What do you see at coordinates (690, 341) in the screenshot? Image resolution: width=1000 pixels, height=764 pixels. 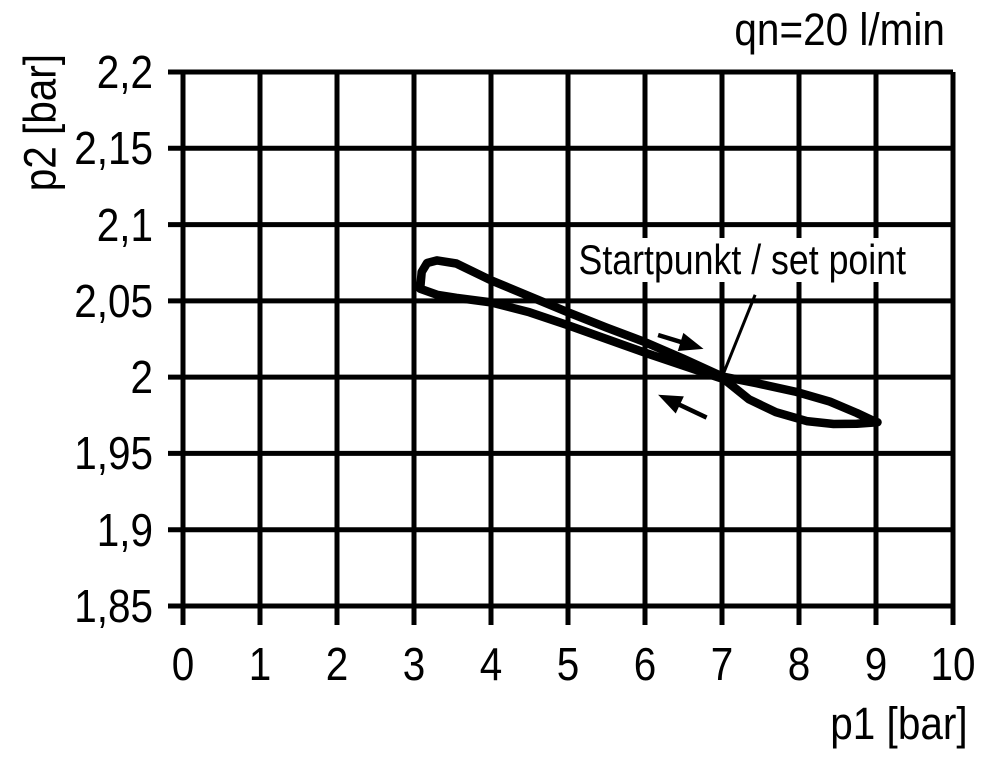 I see `direction-arrow-head-right` at bounding box center [690, 341].